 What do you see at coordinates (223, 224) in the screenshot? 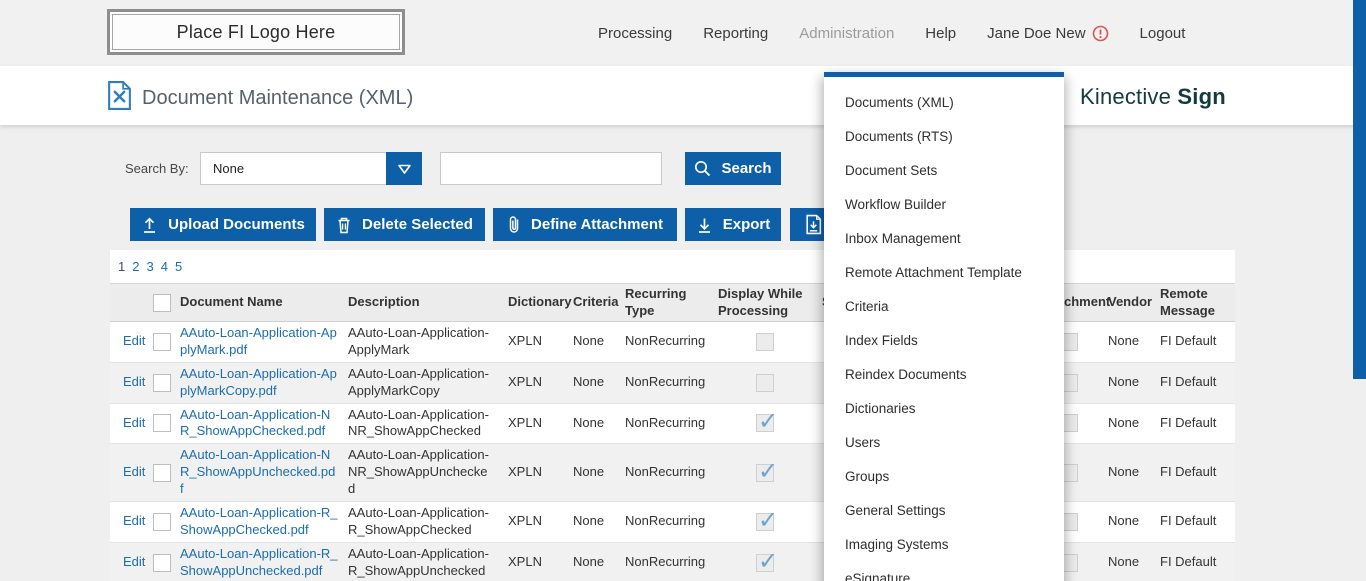
I see `upload-documents-button: Upload Documents` at bounding box center [223, 224].